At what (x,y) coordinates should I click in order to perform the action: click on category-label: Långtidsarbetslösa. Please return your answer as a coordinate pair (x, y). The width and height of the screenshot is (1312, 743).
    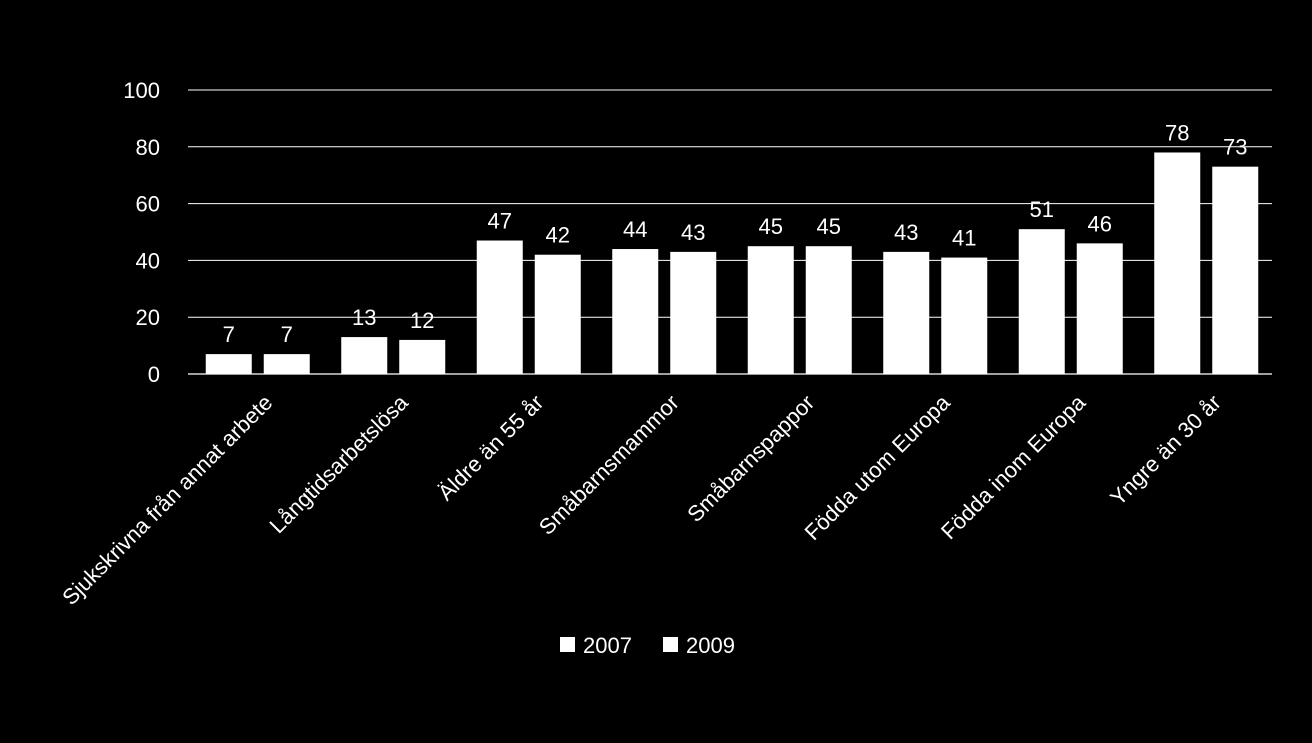
    Looking at the image, I should click on (339, 463).